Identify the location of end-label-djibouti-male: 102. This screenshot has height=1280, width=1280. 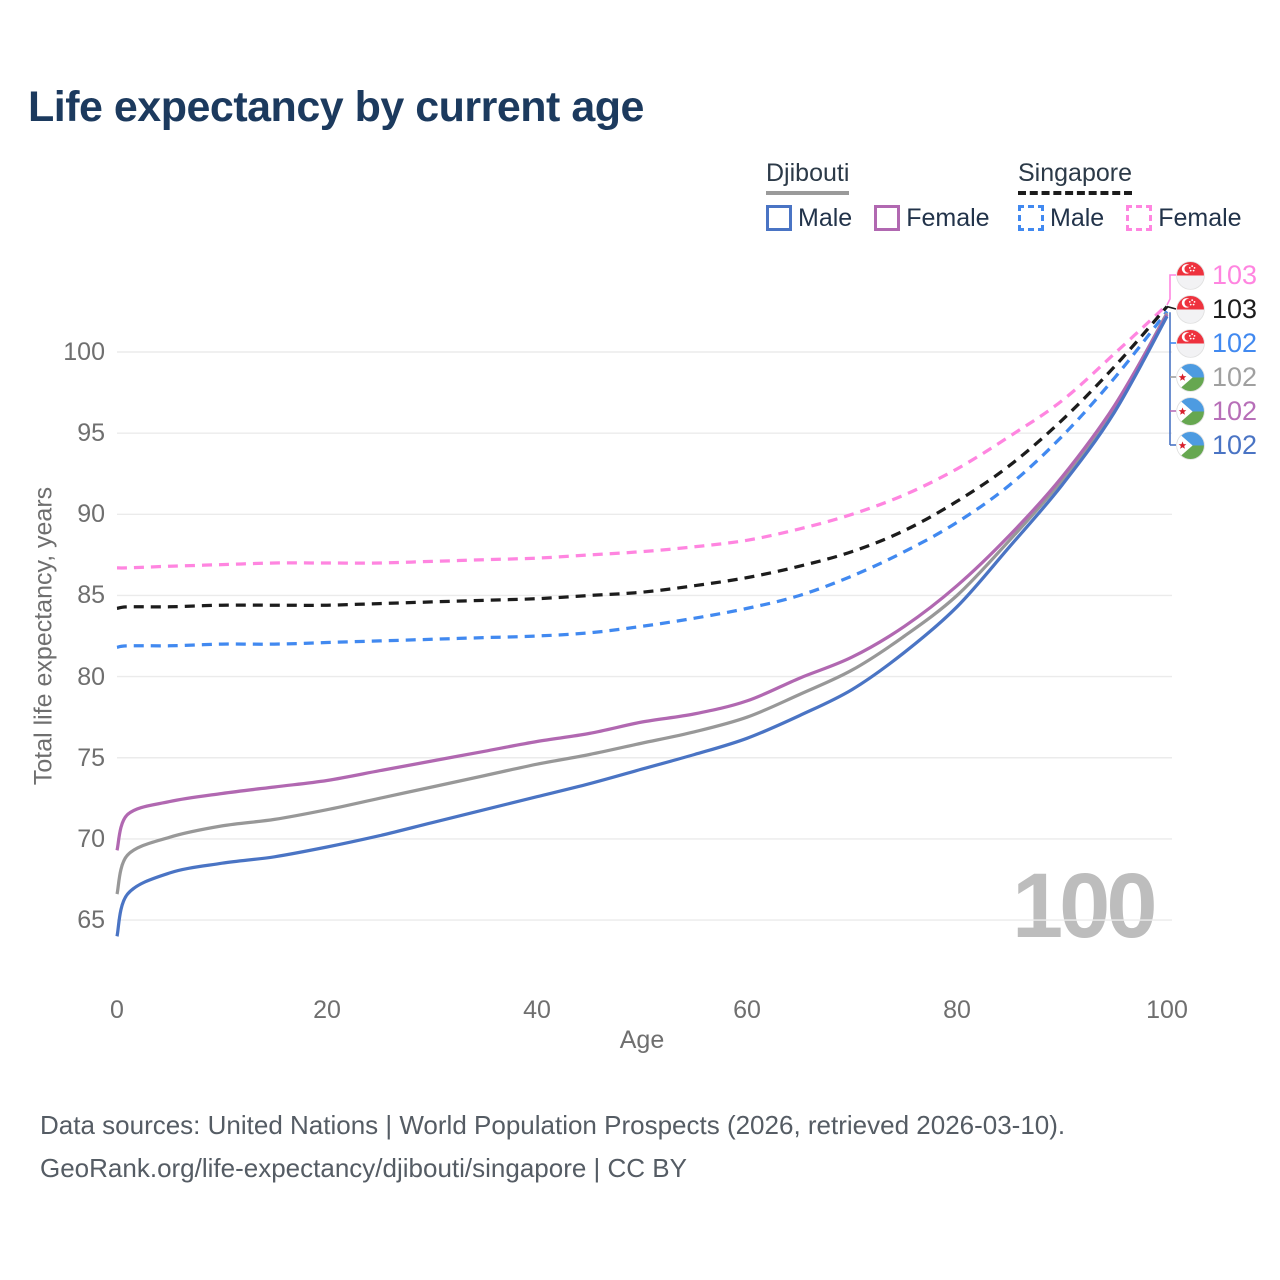
(1216, 445).